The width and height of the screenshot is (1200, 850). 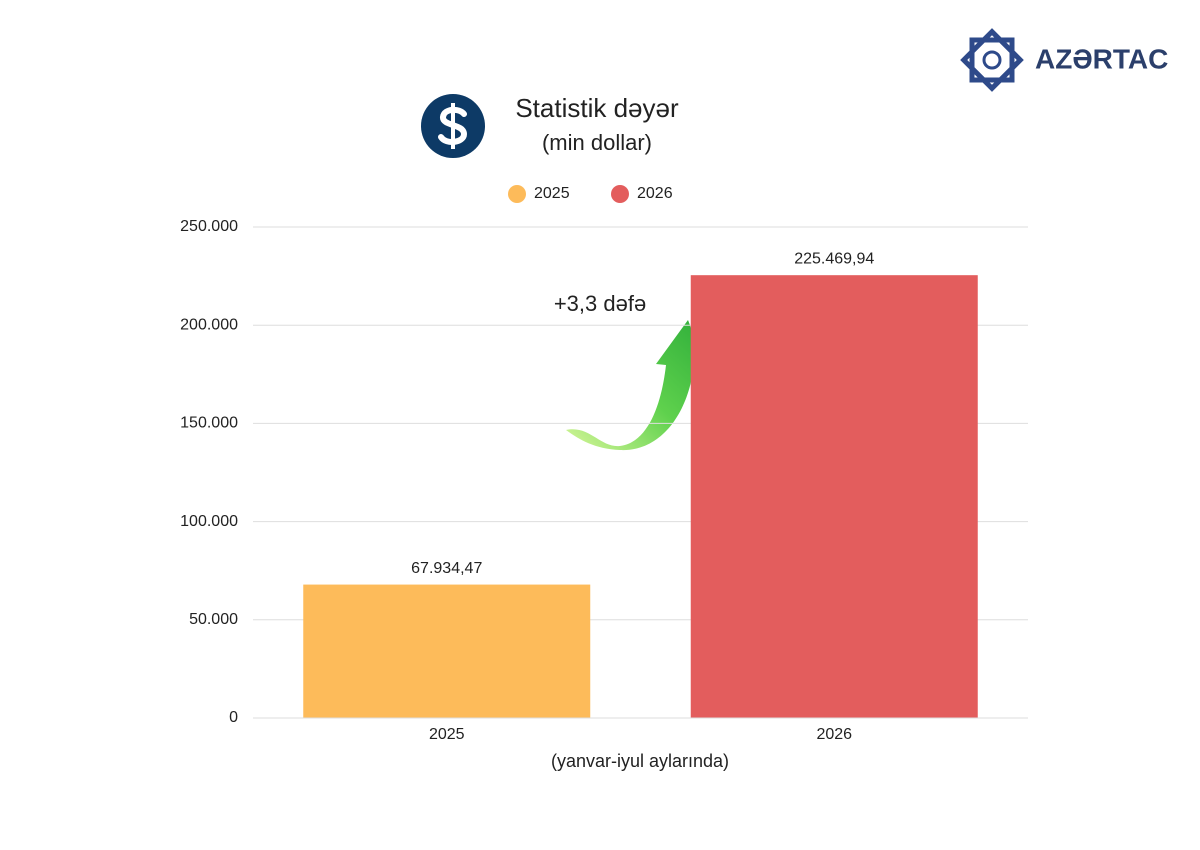 I want to click on annotation: +3,3 dəfə, so click(x=600, y=303).